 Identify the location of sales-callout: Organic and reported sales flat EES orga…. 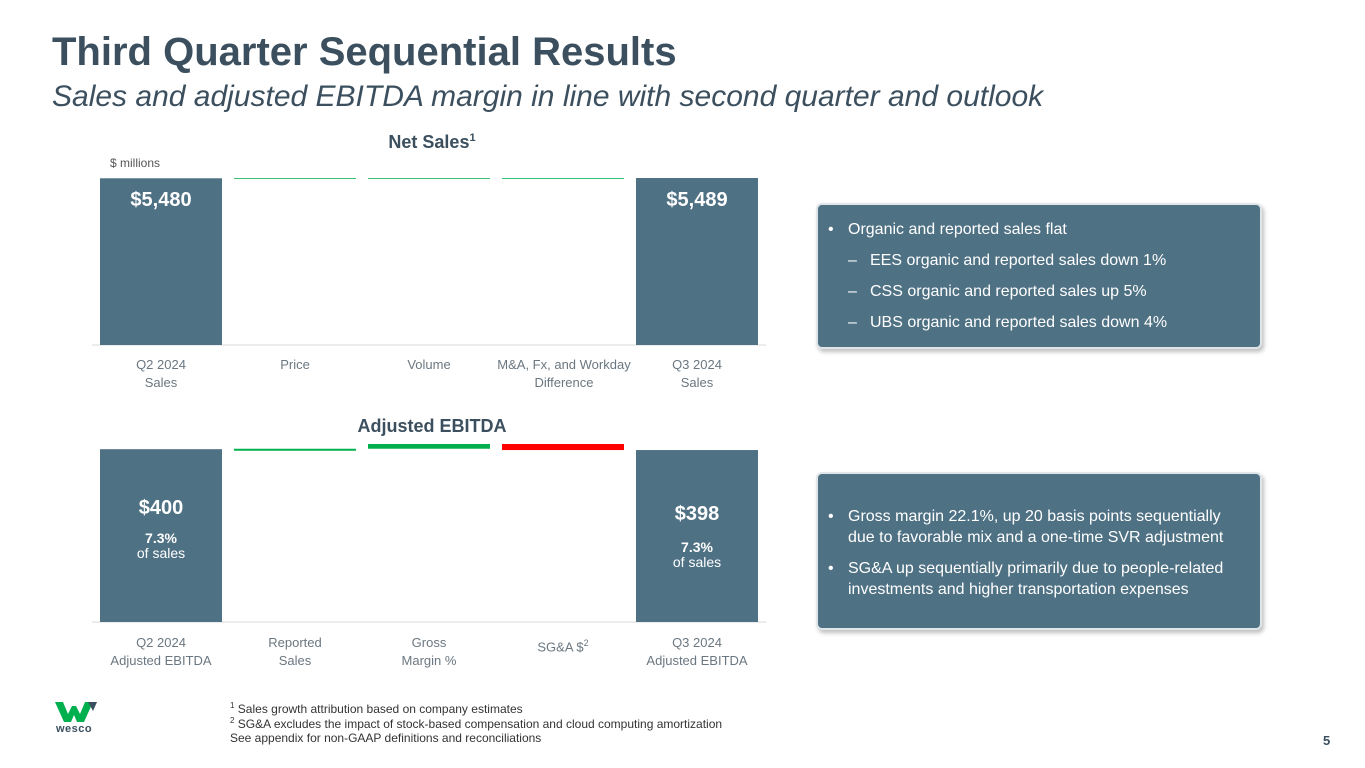
(1039, 276).